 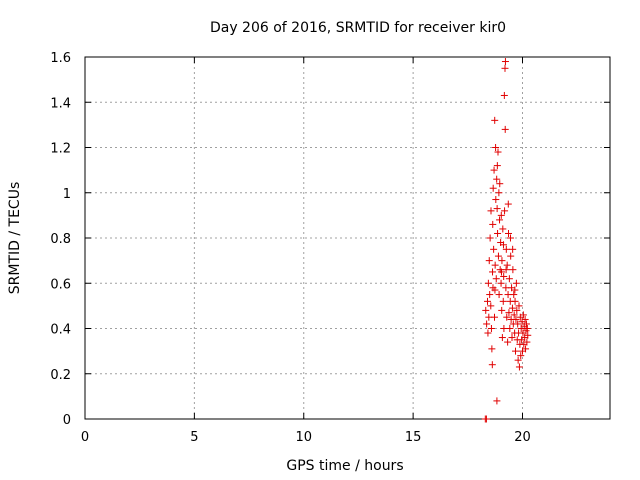 I want to click on y-tick-label: 1, so click(x=67, y=194).